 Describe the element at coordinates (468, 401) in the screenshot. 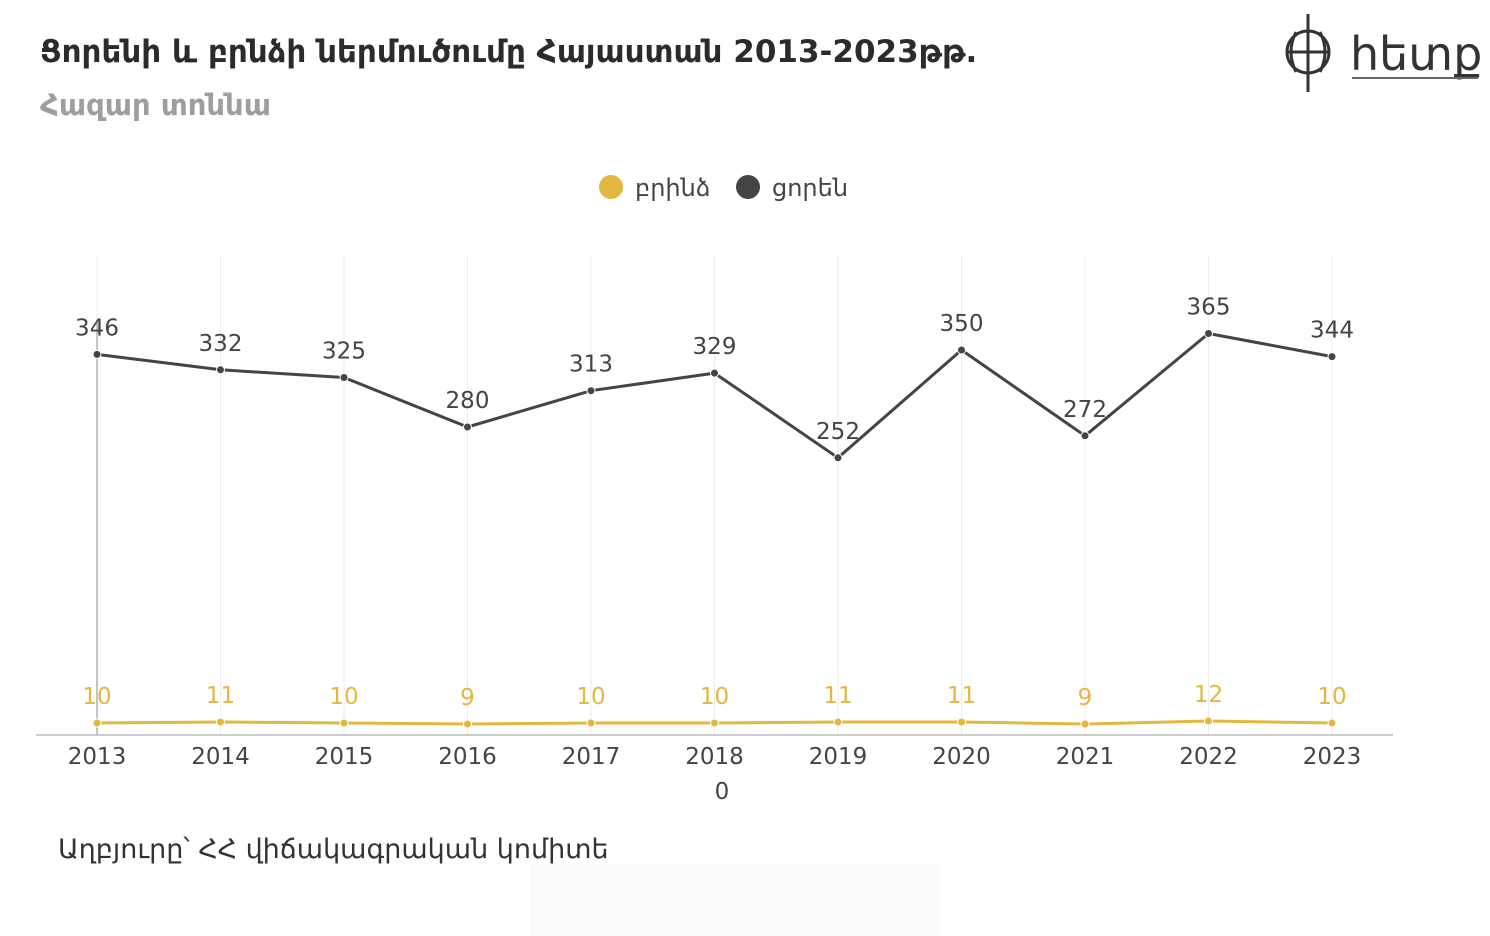

I see `data-label: 280` at that location.